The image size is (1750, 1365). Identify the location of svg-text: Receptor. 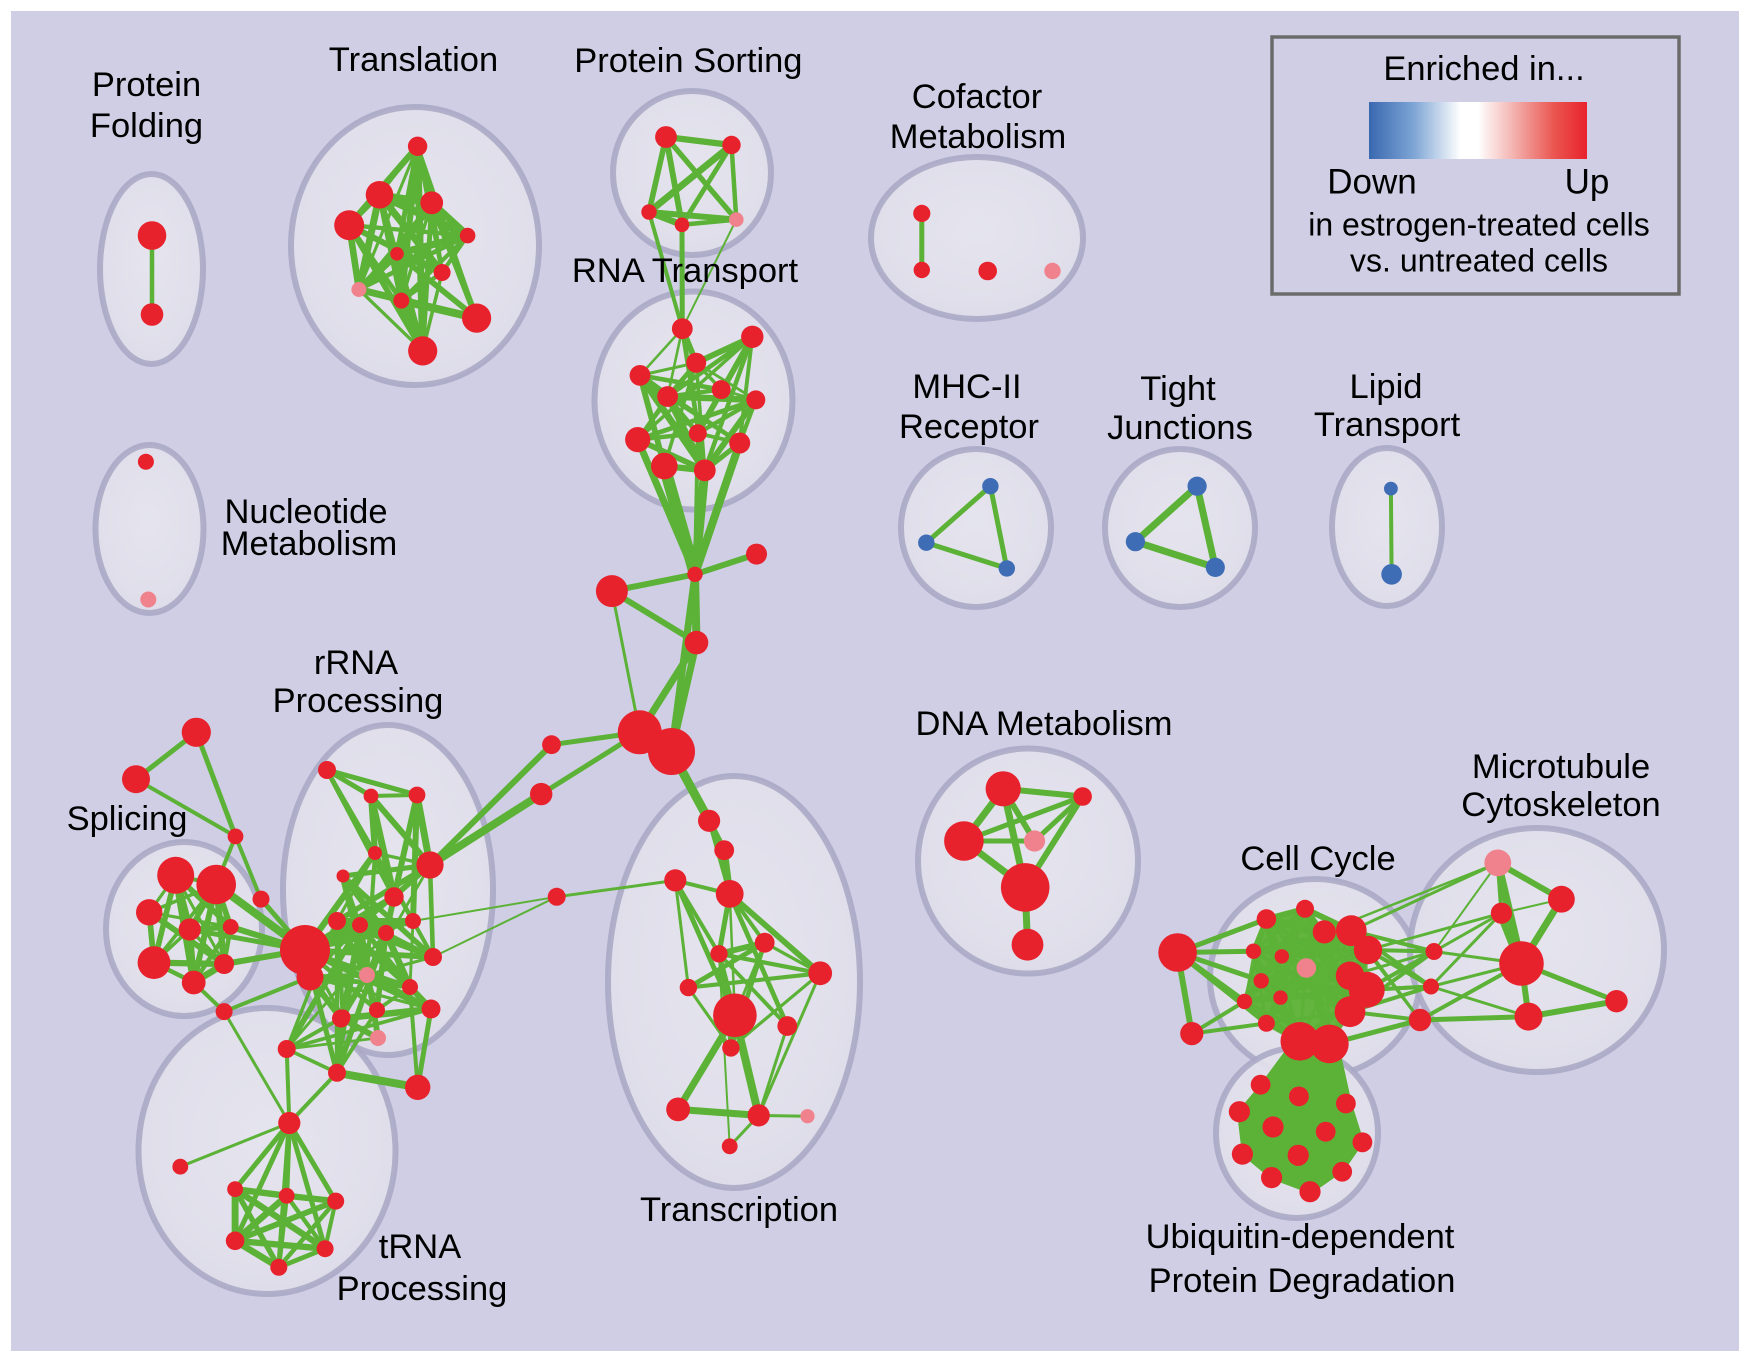
(969, 427).